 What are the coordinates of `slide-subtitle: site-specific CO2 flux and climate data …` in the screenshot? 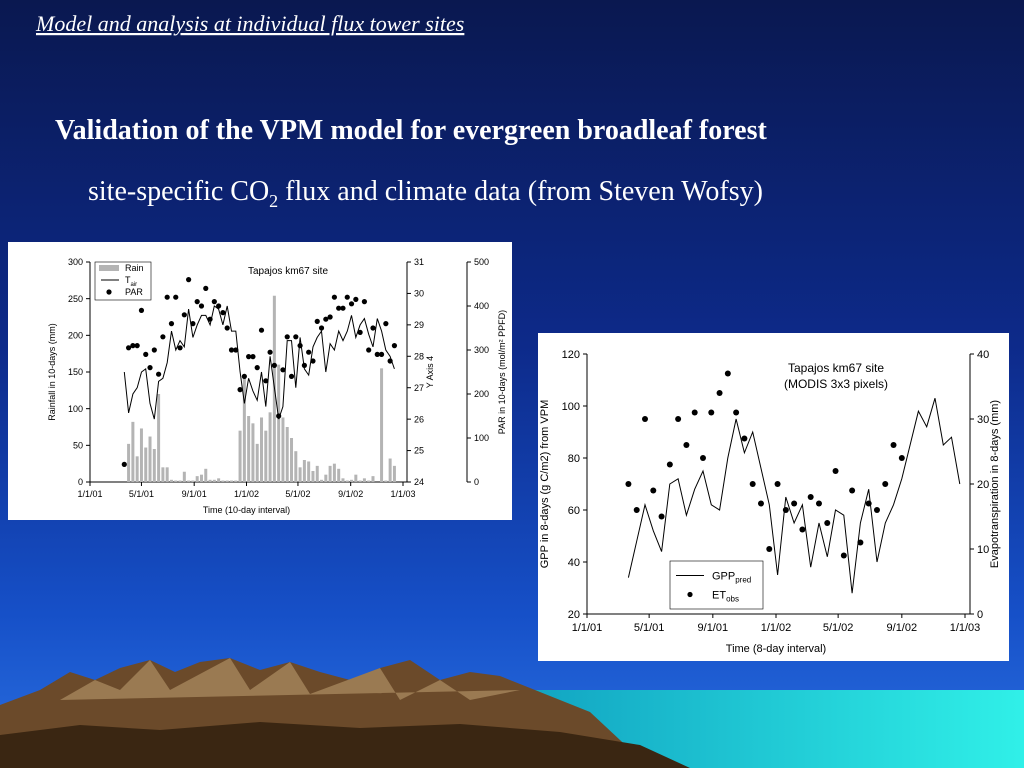 It's located at (425, 193).